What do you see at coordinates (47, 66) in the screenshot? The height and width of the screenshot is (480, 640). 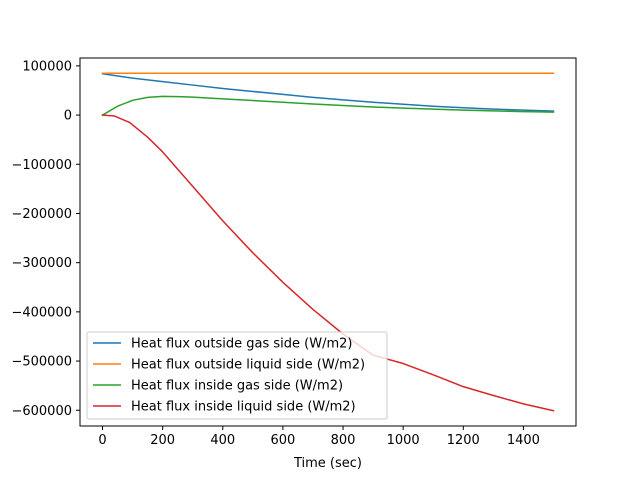 I see `y-tick-label-0: 100000` at bounding box center [47, 66].